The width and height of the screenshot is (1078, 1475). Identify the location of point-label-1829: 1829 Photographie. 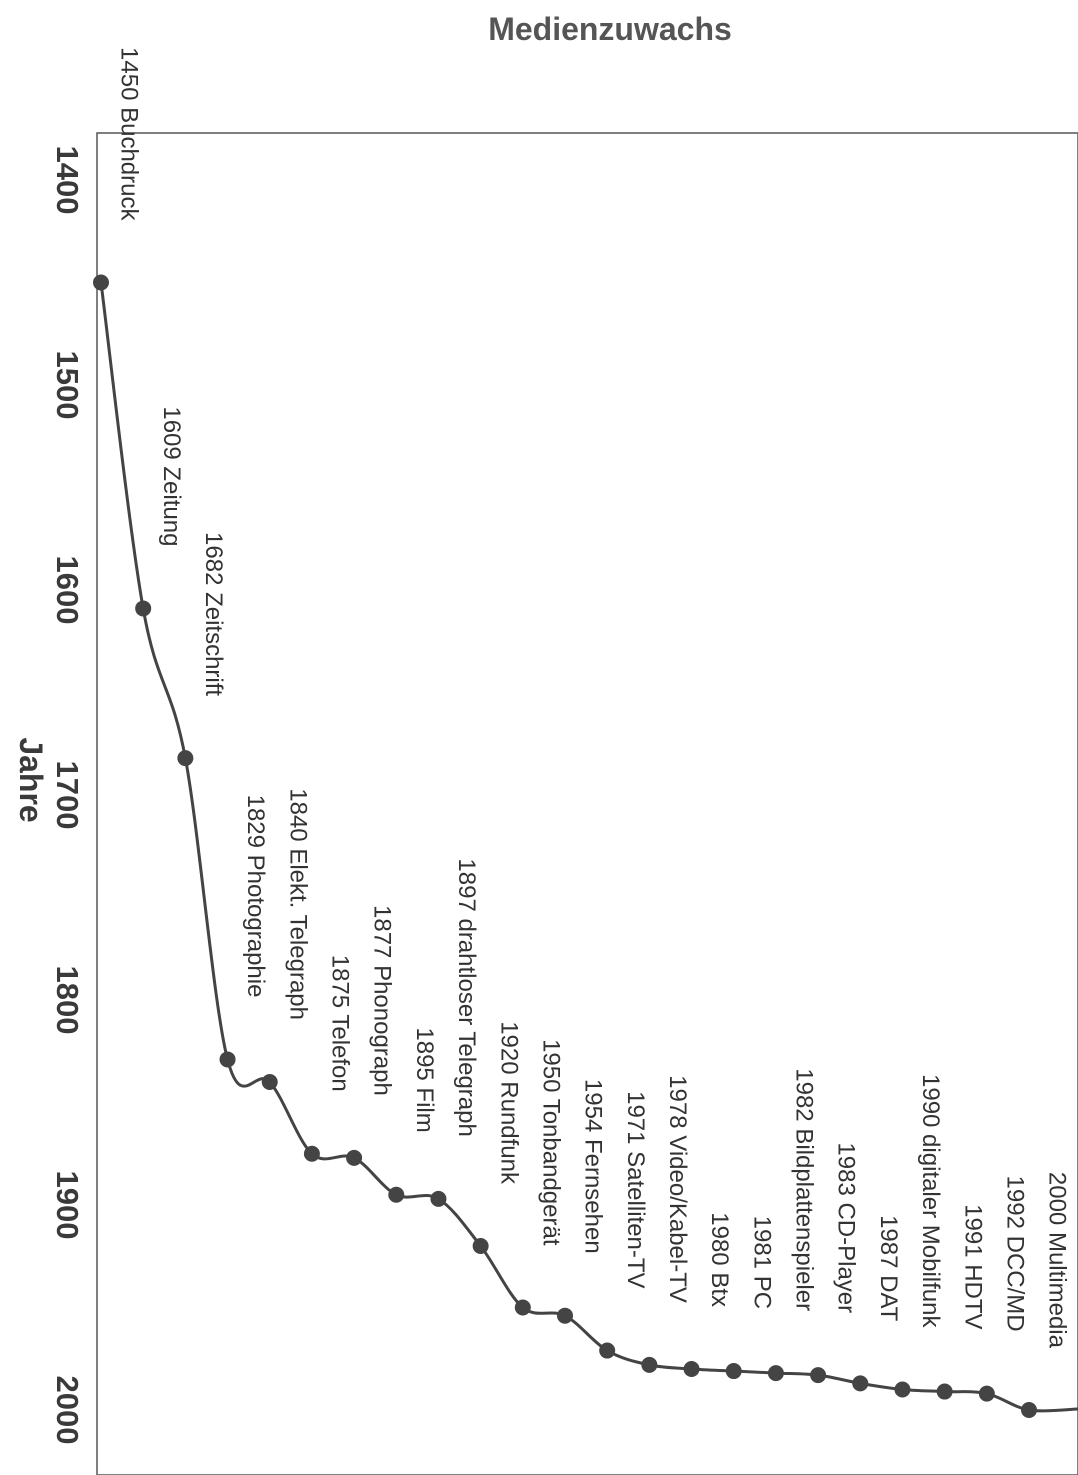
(255, 896).